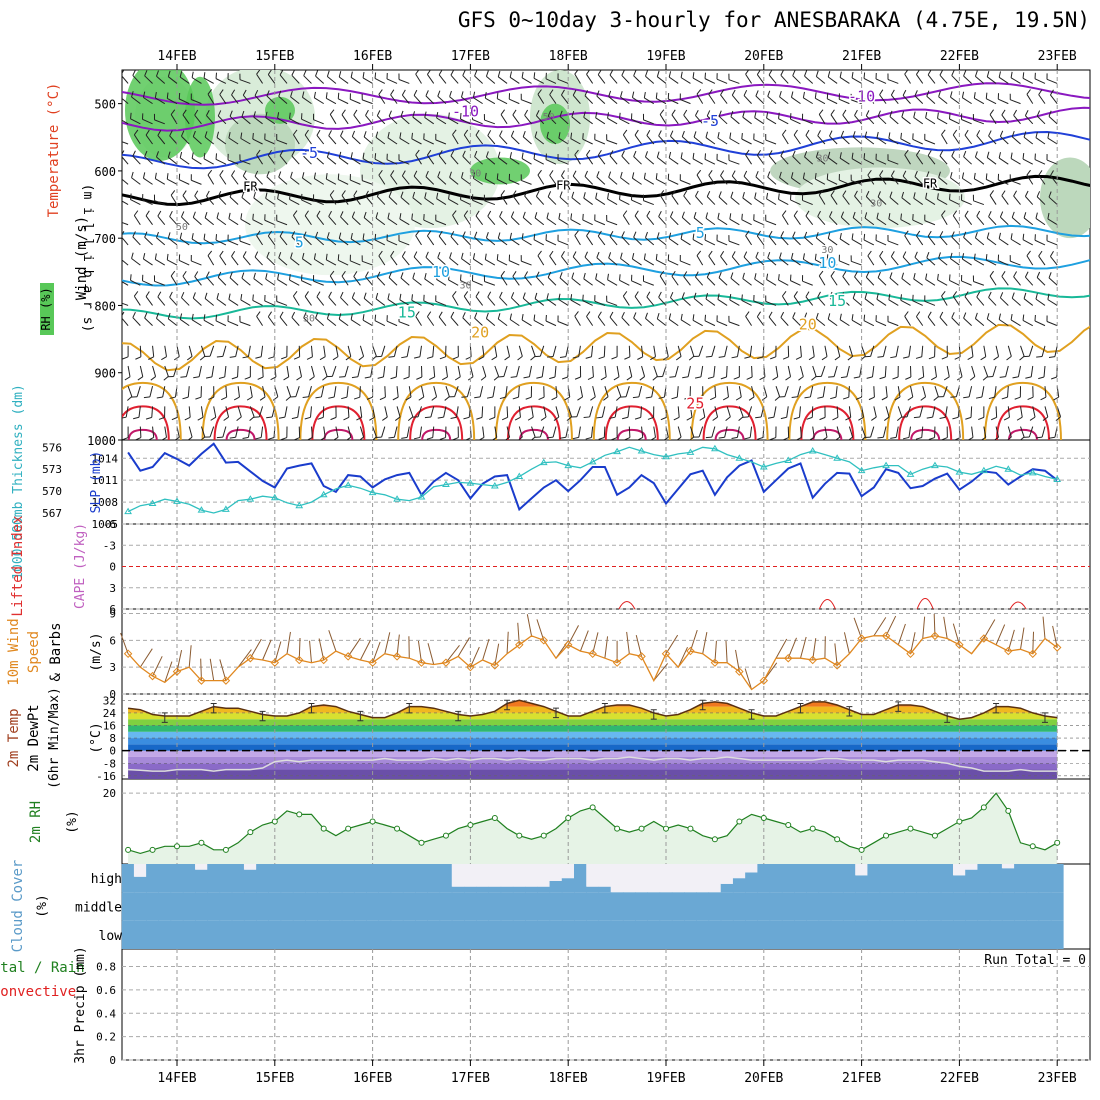 Image resolution: width=1100 pixels, height=1100 pixels. What do you see at coordinates (827, 422) in the screenshot?
I see `warm-isotherm-dome` at bounding box center [827, 422].